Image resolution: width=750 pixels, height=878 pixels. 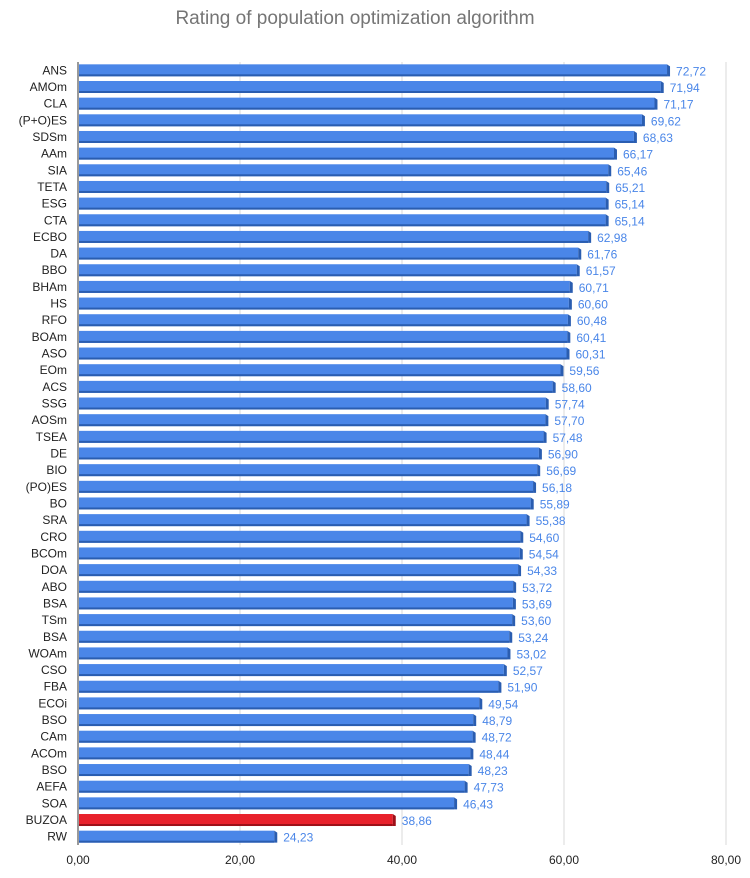 I want to click on category-label: RW, so click(x=57, y=837).